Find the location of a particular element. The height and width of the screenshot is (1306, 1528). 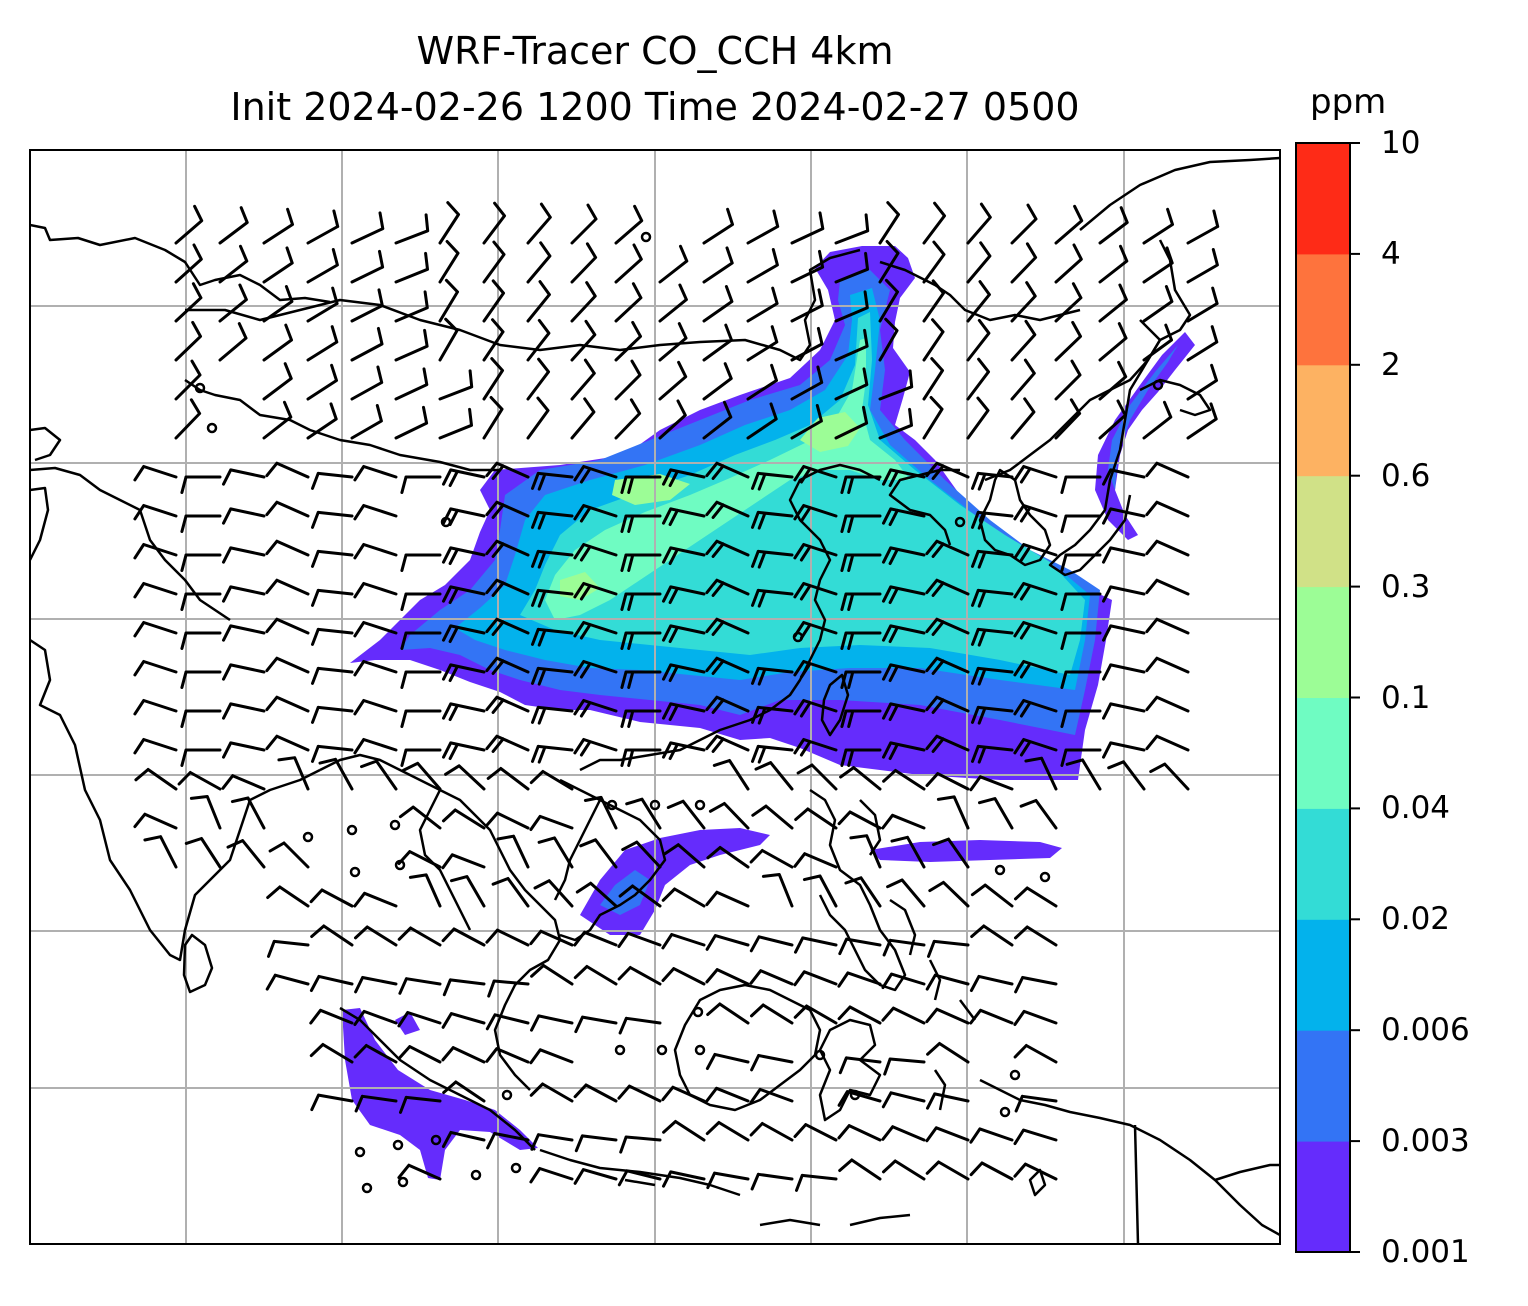

colorbar-tick-label: 0.02 is located at coordinates (1416, 919).